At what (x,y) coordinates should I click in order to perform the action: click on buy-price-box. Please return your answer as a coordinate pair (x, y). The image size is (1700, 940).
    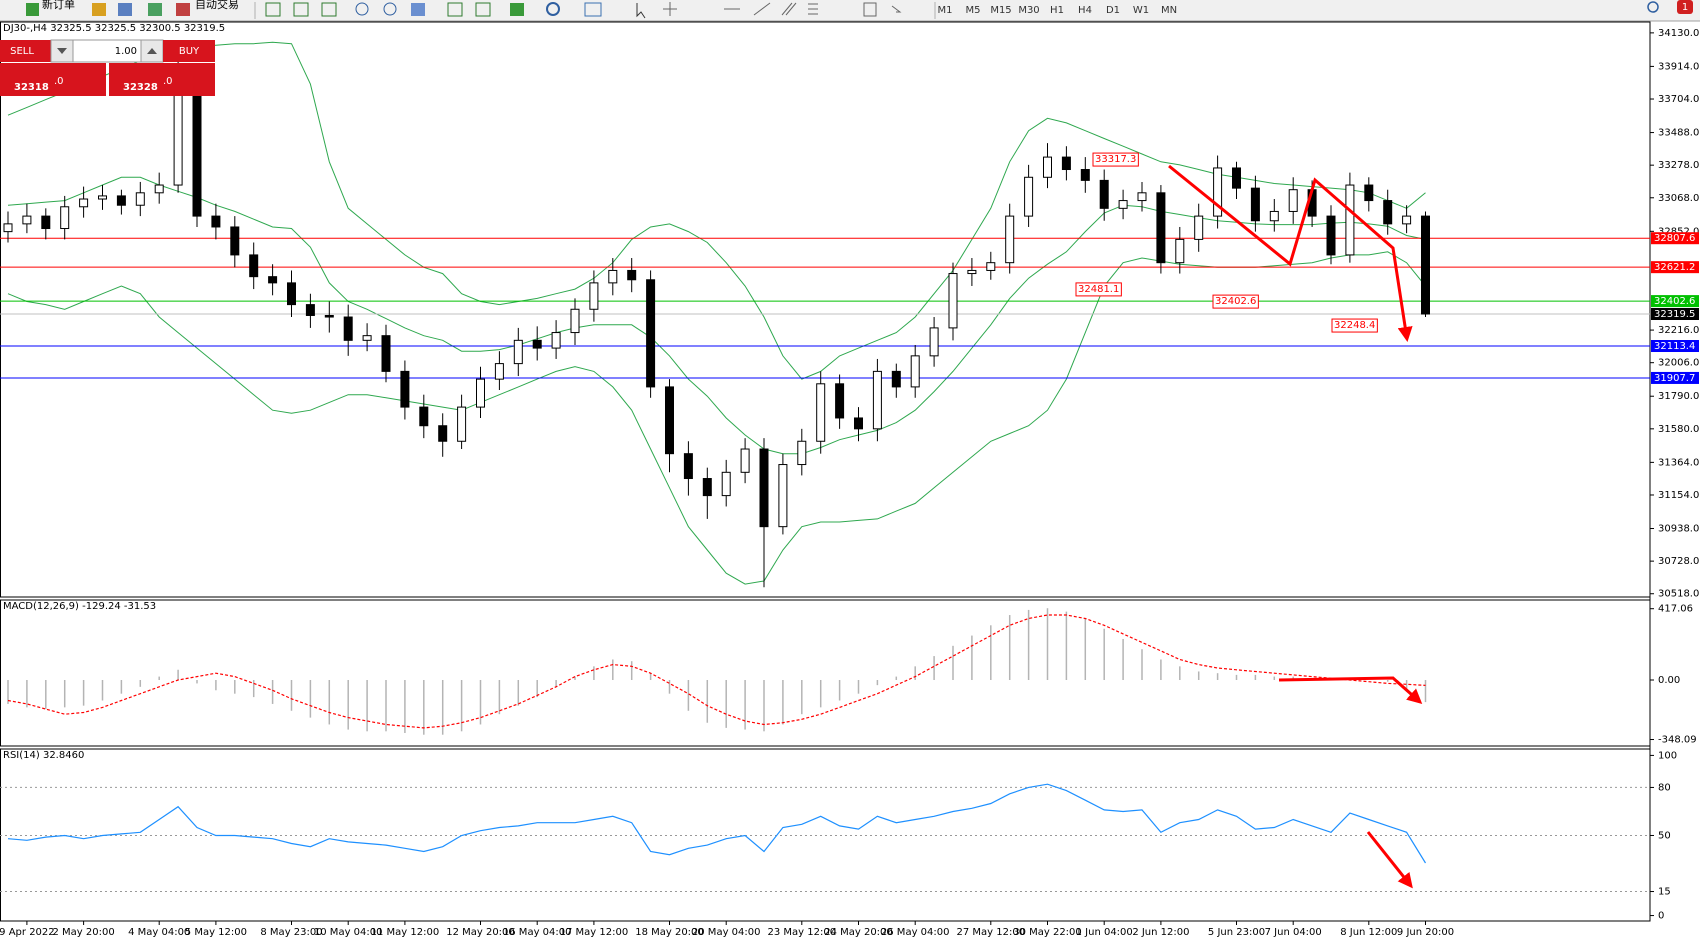
    Looking at the image, I should click on (162, 79).